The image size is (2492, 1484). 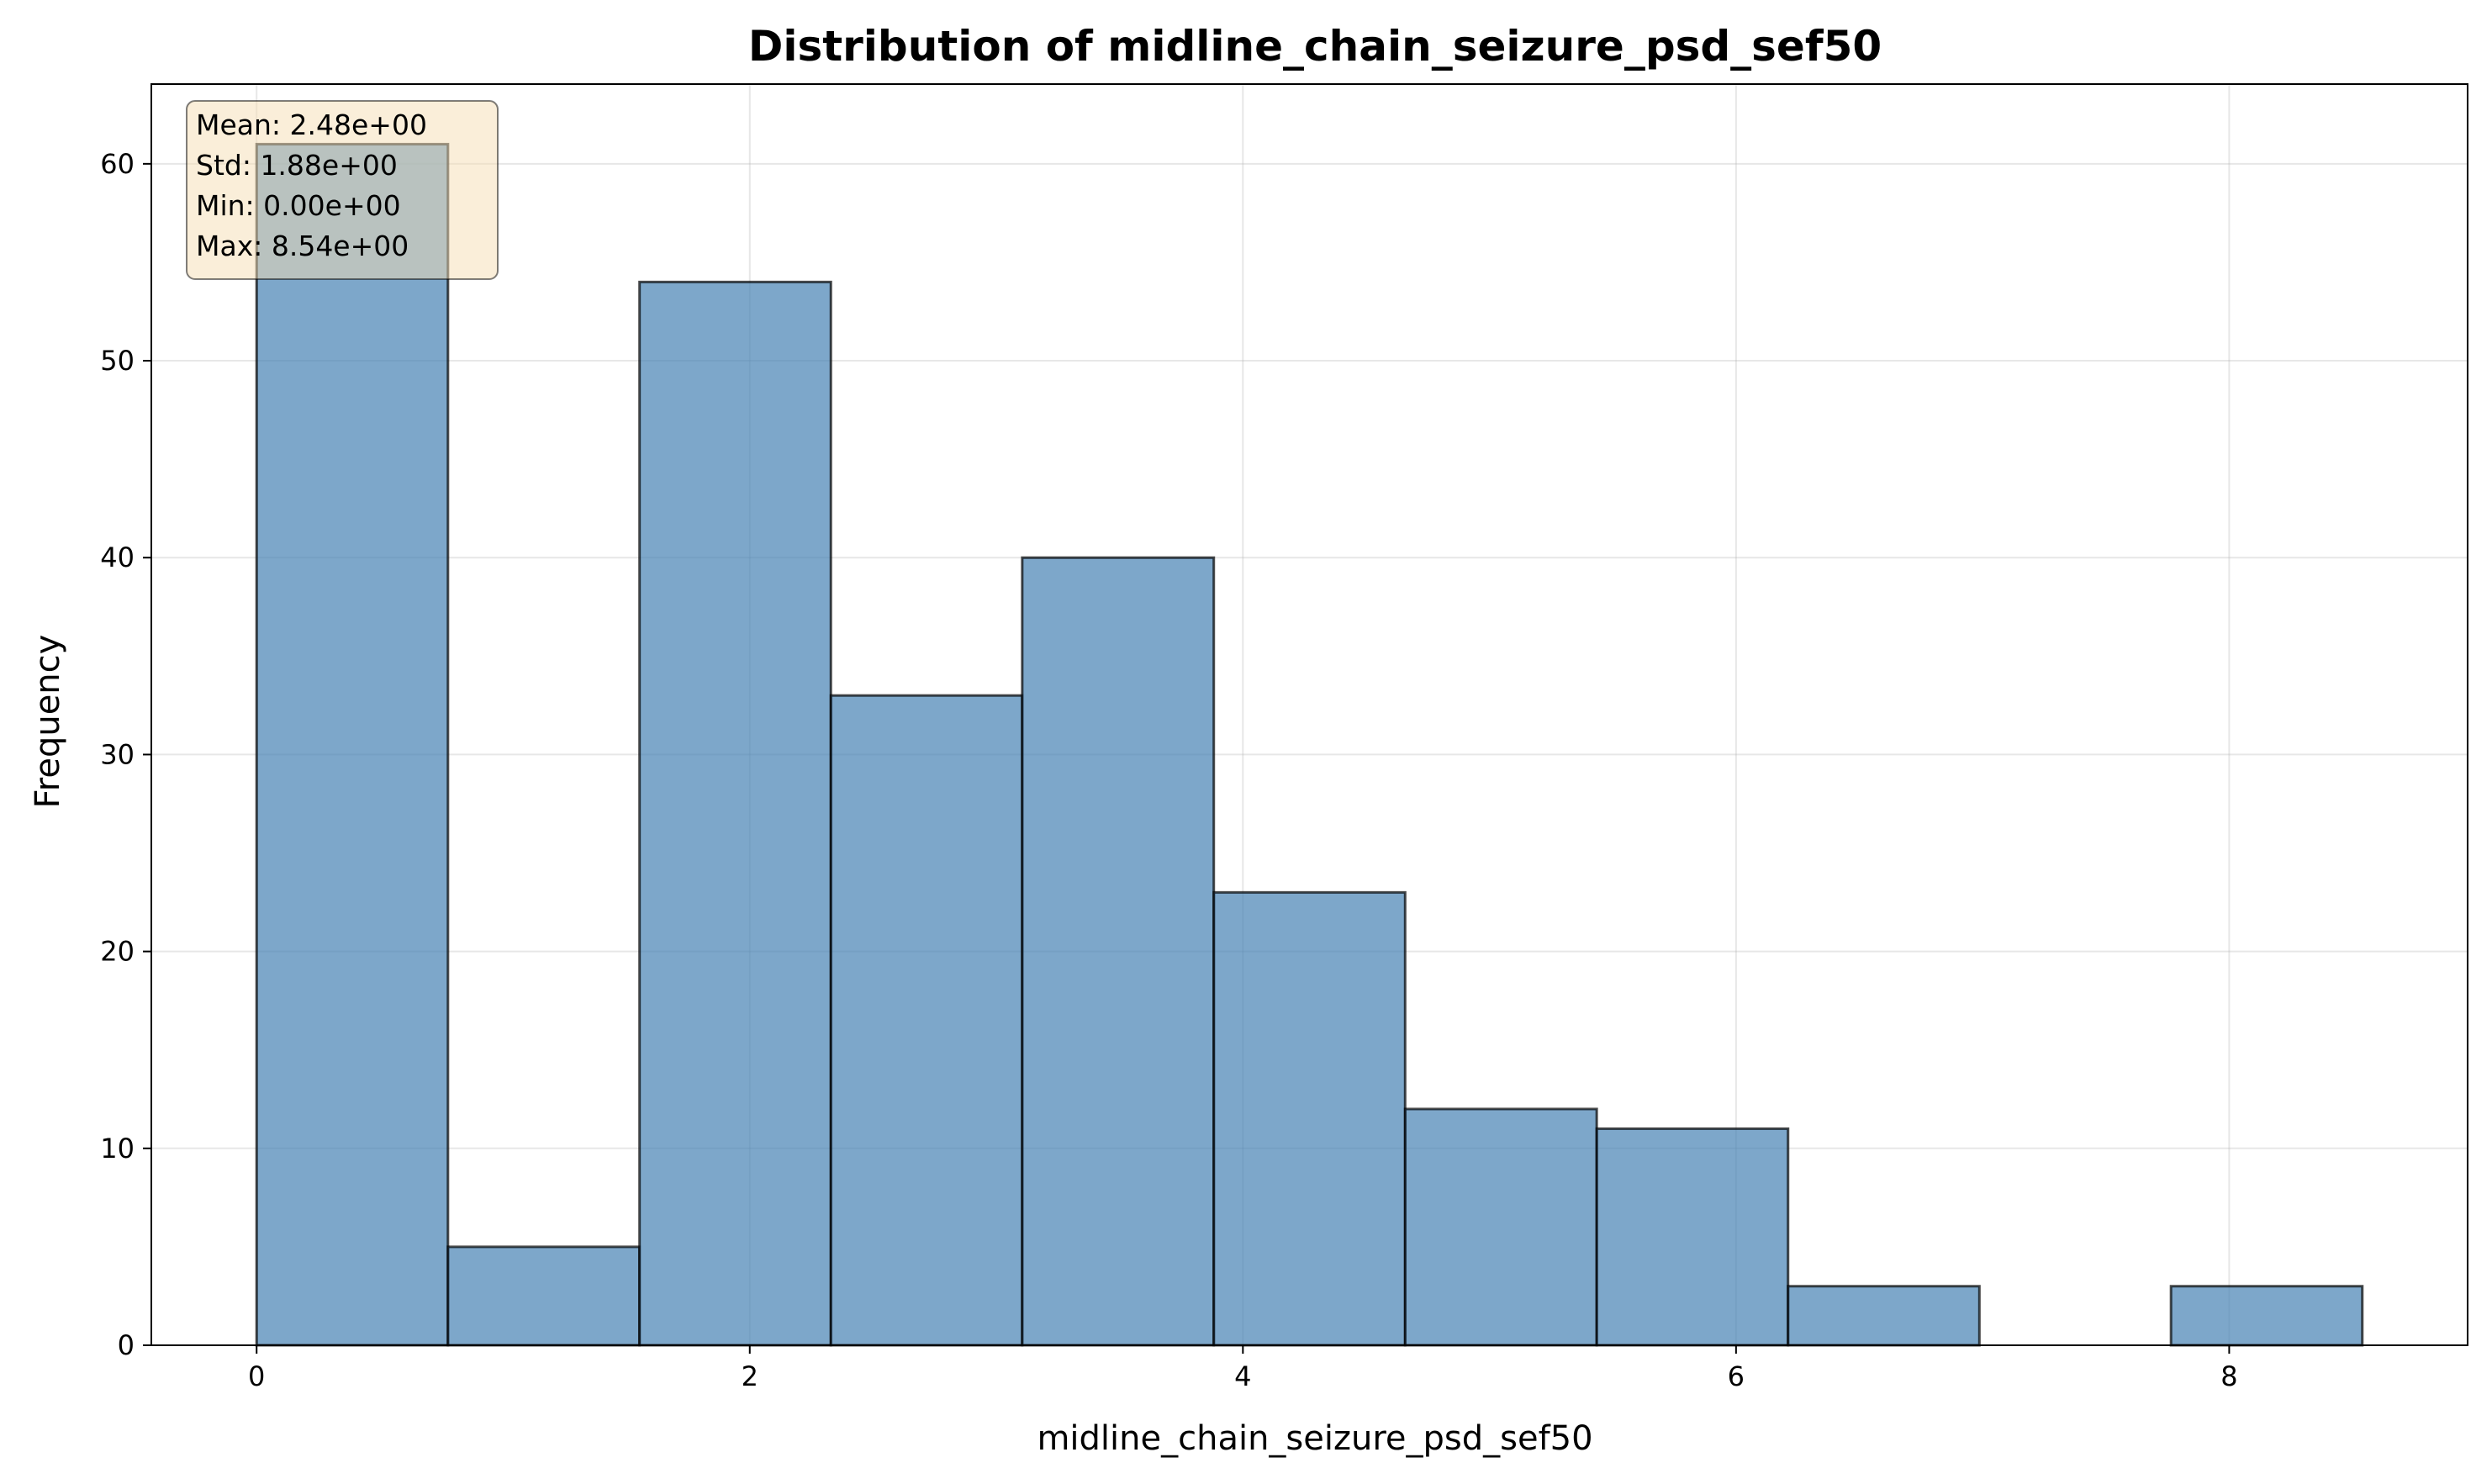 I want to click on stats-box-background, so click(x=342, y=190).